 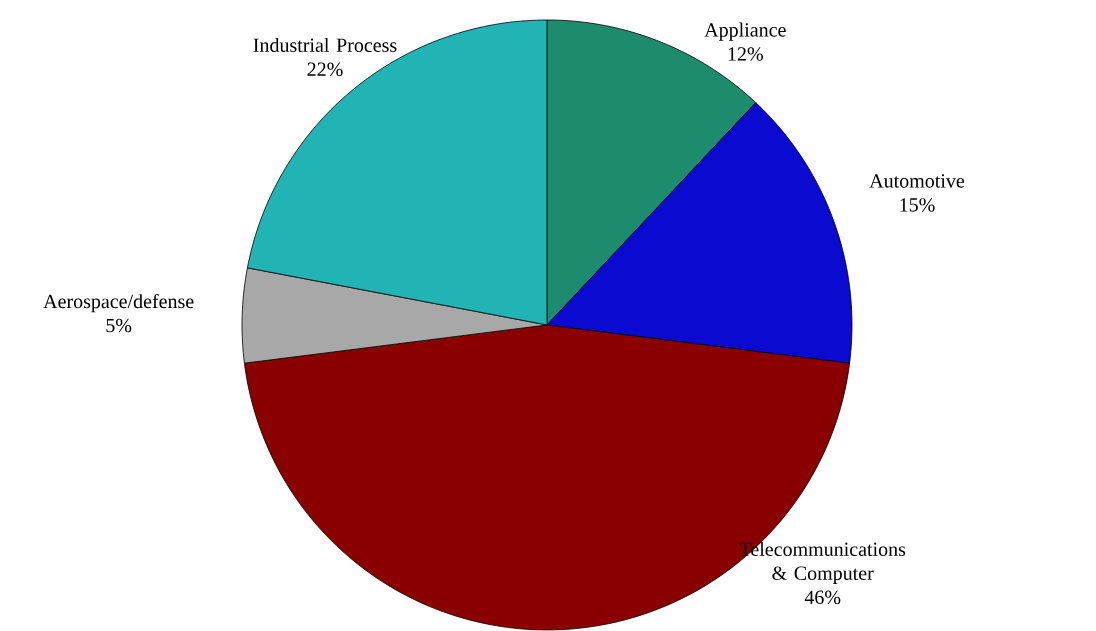 I want to click on slice-label: Automotive, so click(x=917, y=181).